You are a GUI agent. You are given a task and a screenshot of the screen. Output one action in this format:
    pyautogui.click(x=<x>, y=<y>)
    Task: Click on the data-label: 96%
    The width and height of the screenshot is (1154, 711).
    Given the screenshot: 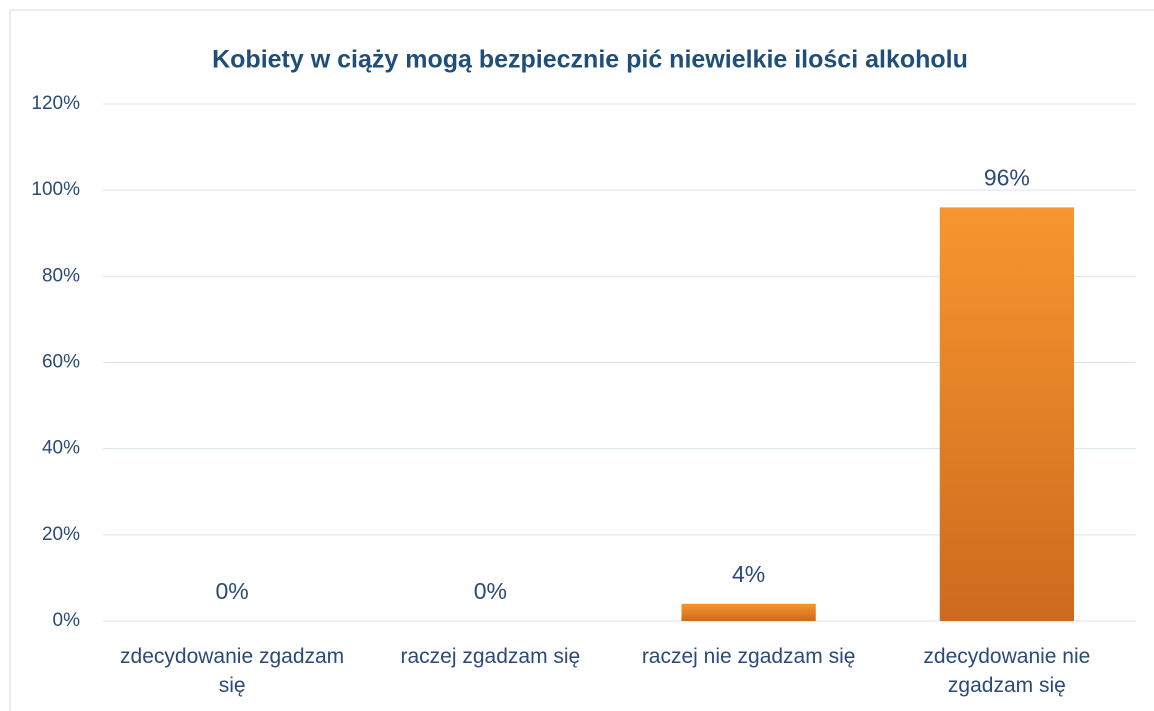 What is the action you would take?
    pyautogui.click(x=1007, y=177)
    